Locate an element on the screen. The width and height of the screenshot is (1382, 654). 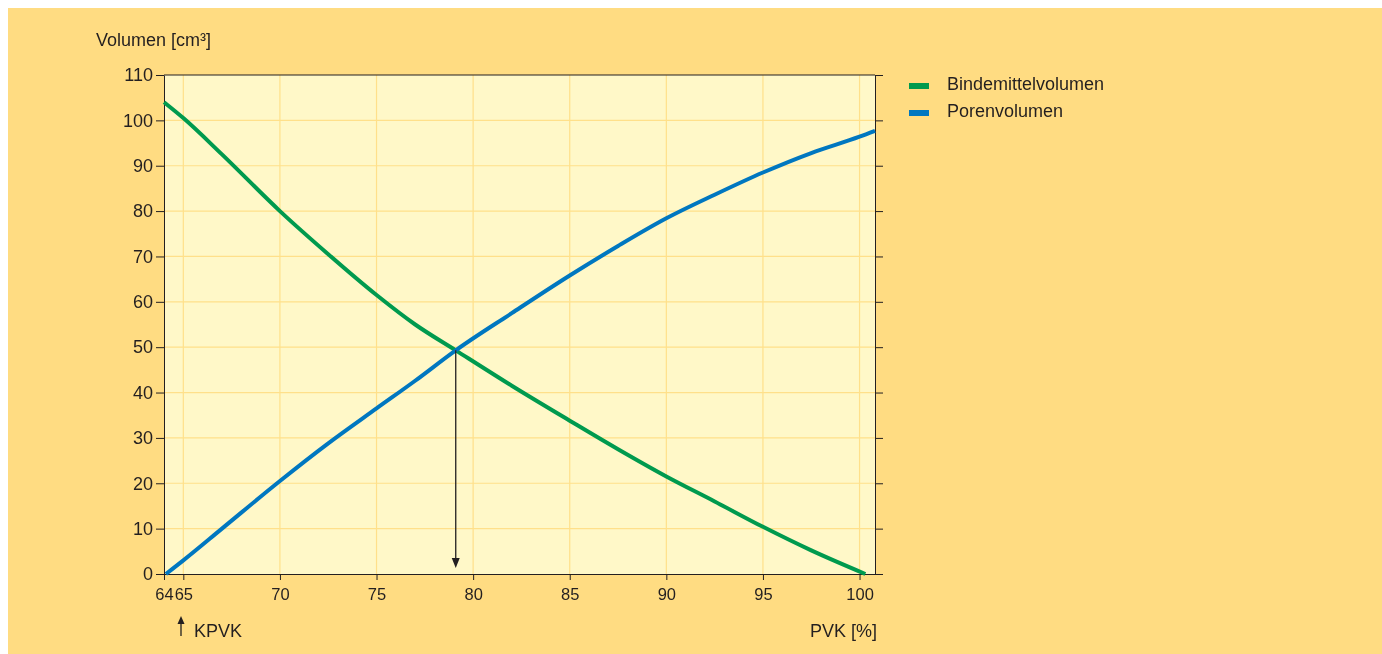
x-tick-label: 75 is located at coordinates (377, 593).